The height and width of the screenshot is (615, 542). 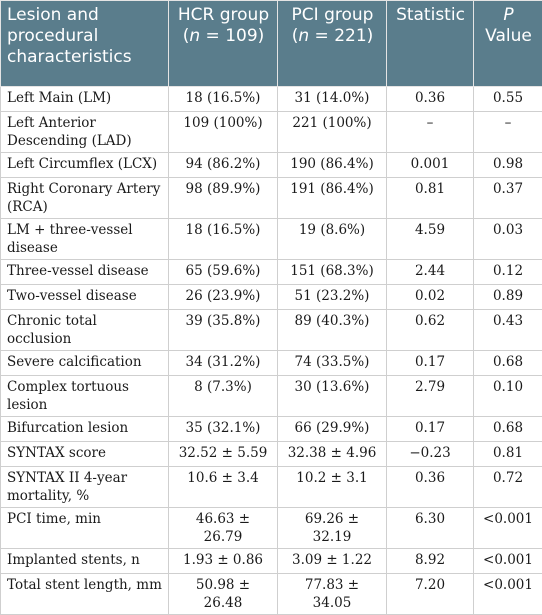 I want to click on header-hcr-n-var: n, so click(x=194, y=36).